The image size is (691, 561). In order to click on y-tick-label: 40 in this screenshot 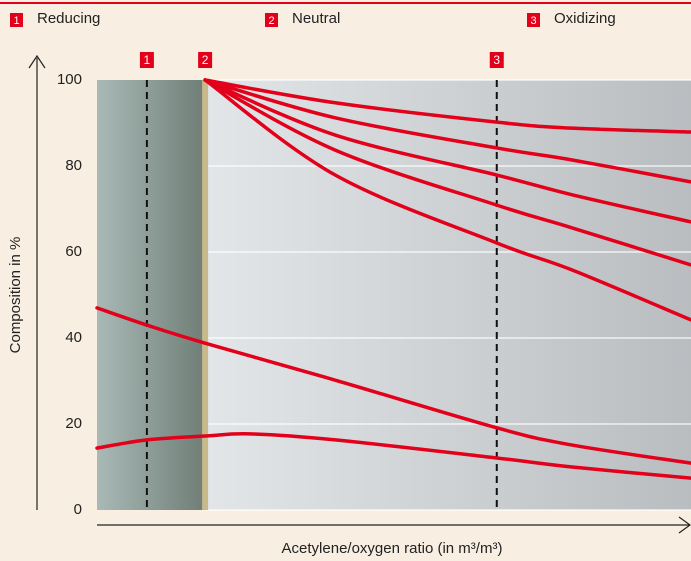, I will do `click(73, 337)`.